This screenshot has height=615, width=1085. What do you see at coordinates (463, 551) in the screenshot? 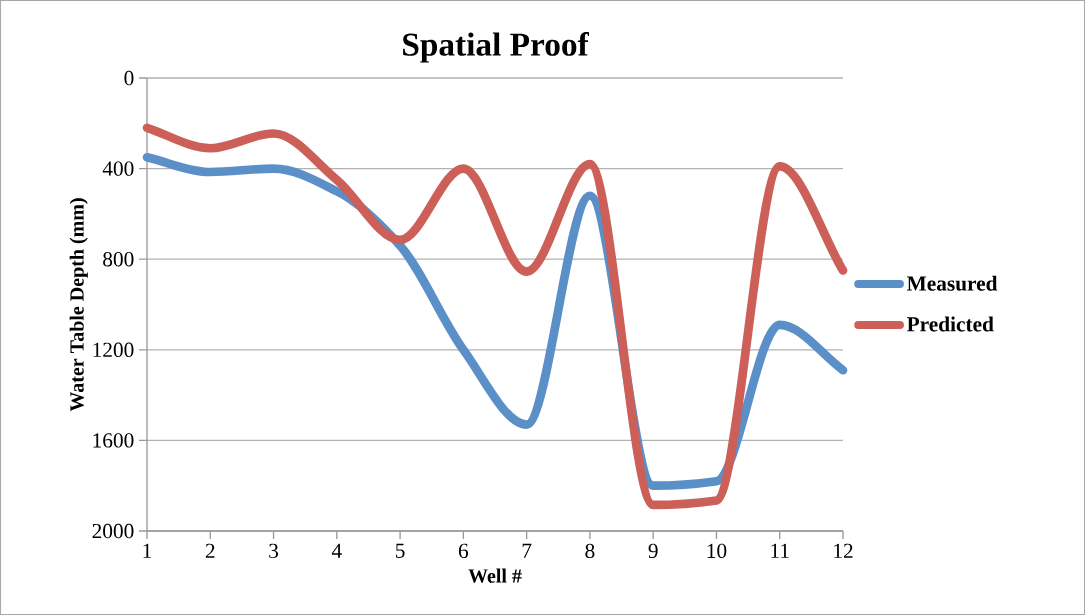
I see `x-tick-label: 6` at bounding box center [463, 551].